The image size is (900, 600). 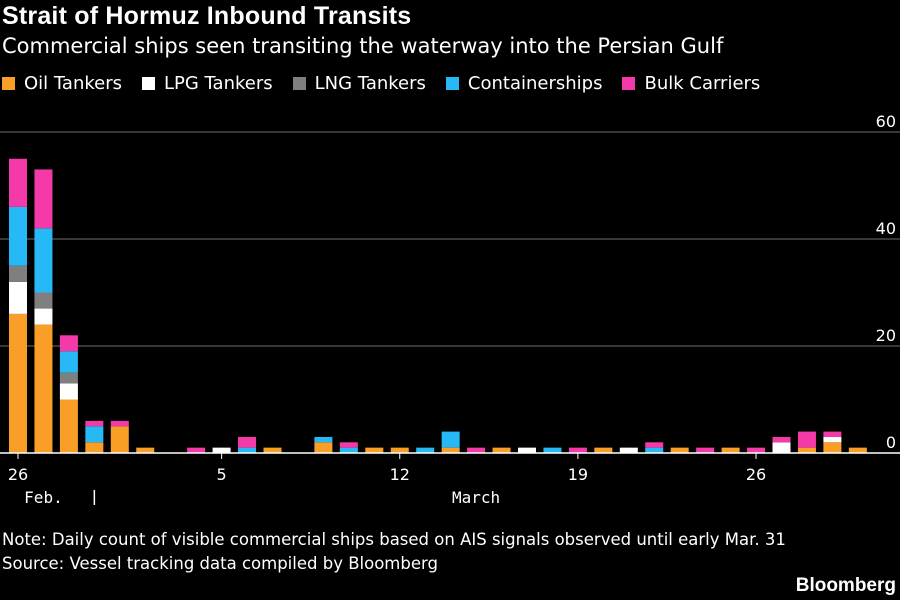 I want to click on legend-swatch-oil-tankers, so click(x=8, y=83).